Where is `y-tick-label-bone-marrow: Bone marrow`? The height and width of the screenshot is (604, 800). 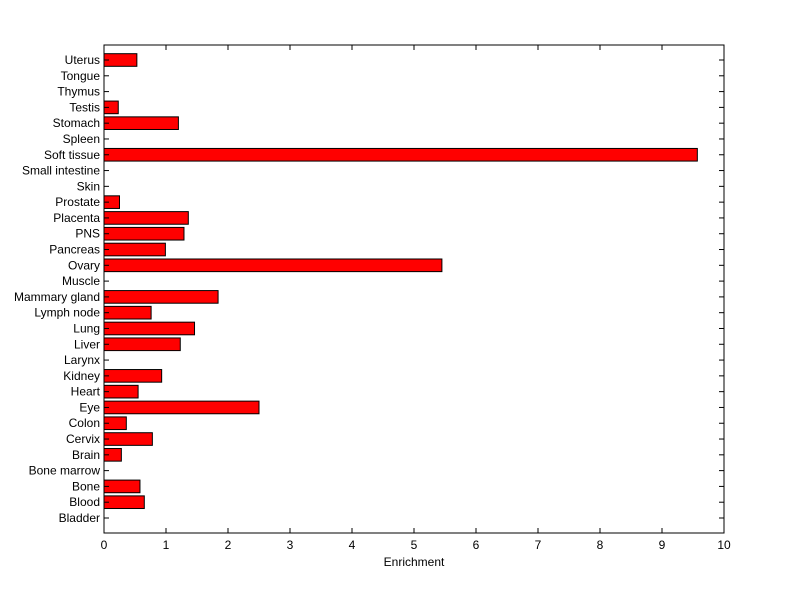
y-tick-label-bone-marrow: Bone marrow is located at coordinates (65, 471).